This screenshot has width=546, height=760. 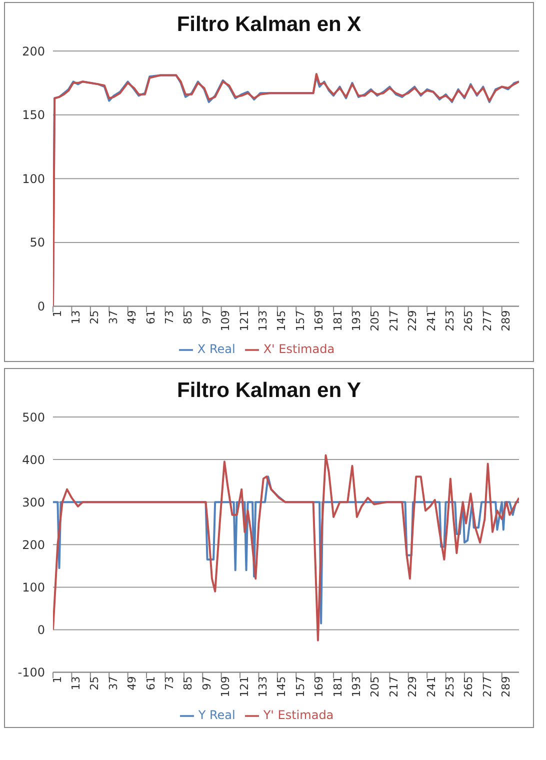 I want to click on legend-label: Y Real, so click(x=217, y=715).